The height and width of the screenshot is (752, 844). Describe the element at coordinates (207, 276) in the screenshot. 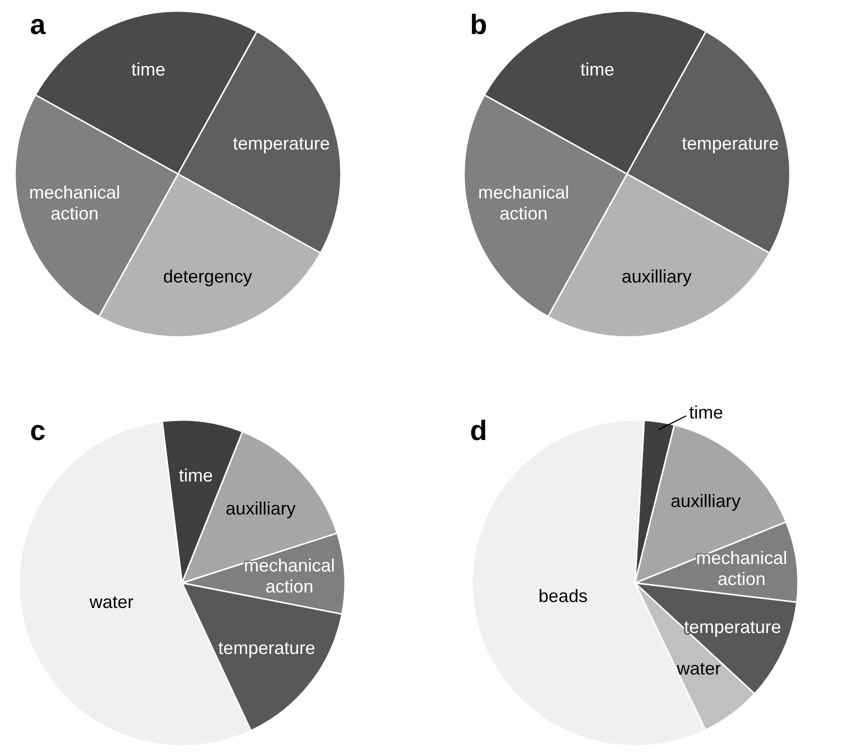

I see `slice-label: detergency` at that location.